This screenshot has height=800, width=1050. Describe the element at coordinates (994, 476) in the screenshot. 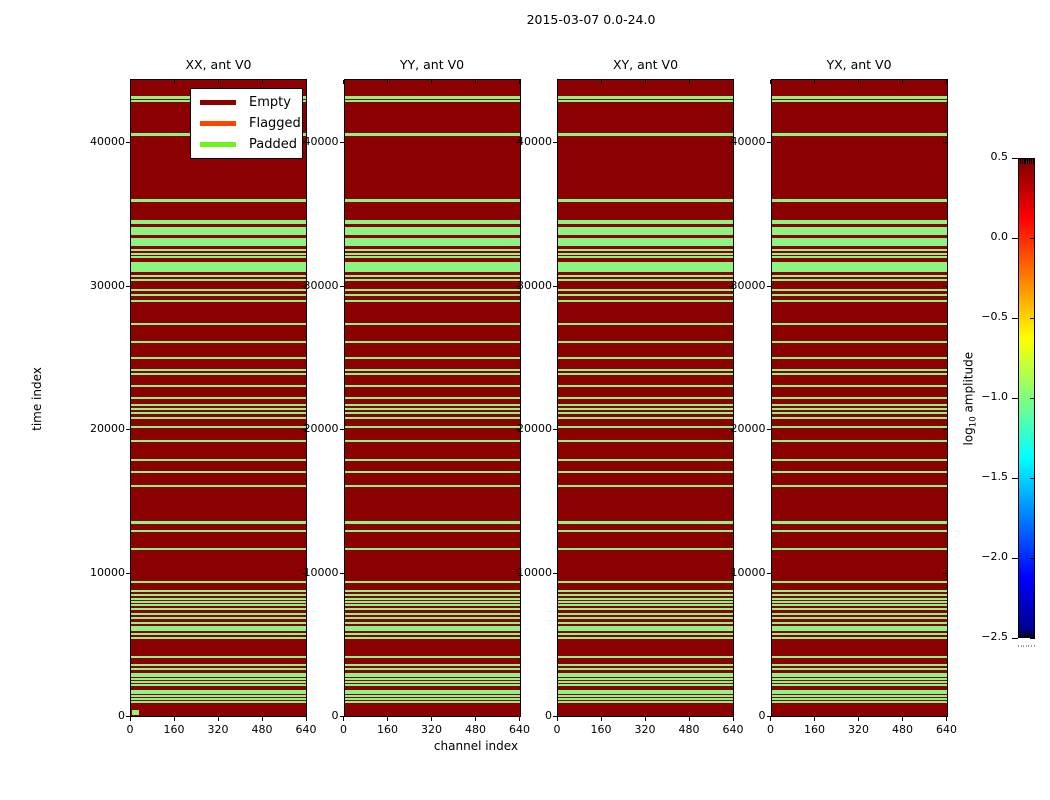

I see `colorbar-tick-label: −1.5` at that location.